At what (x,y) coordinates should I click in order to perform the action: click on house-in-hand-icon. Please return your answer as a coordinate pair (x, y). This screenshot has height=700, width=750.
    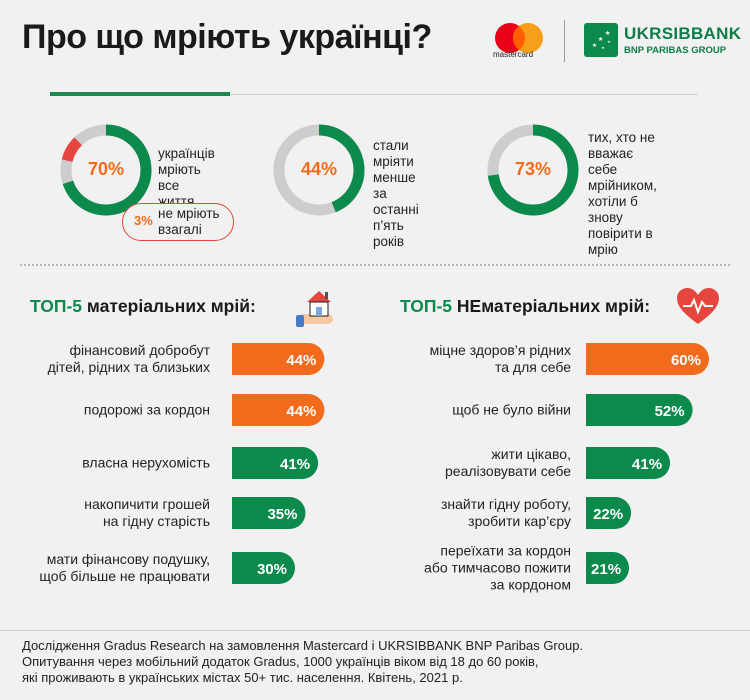
    Looking at the image, I should click on (314, 309).